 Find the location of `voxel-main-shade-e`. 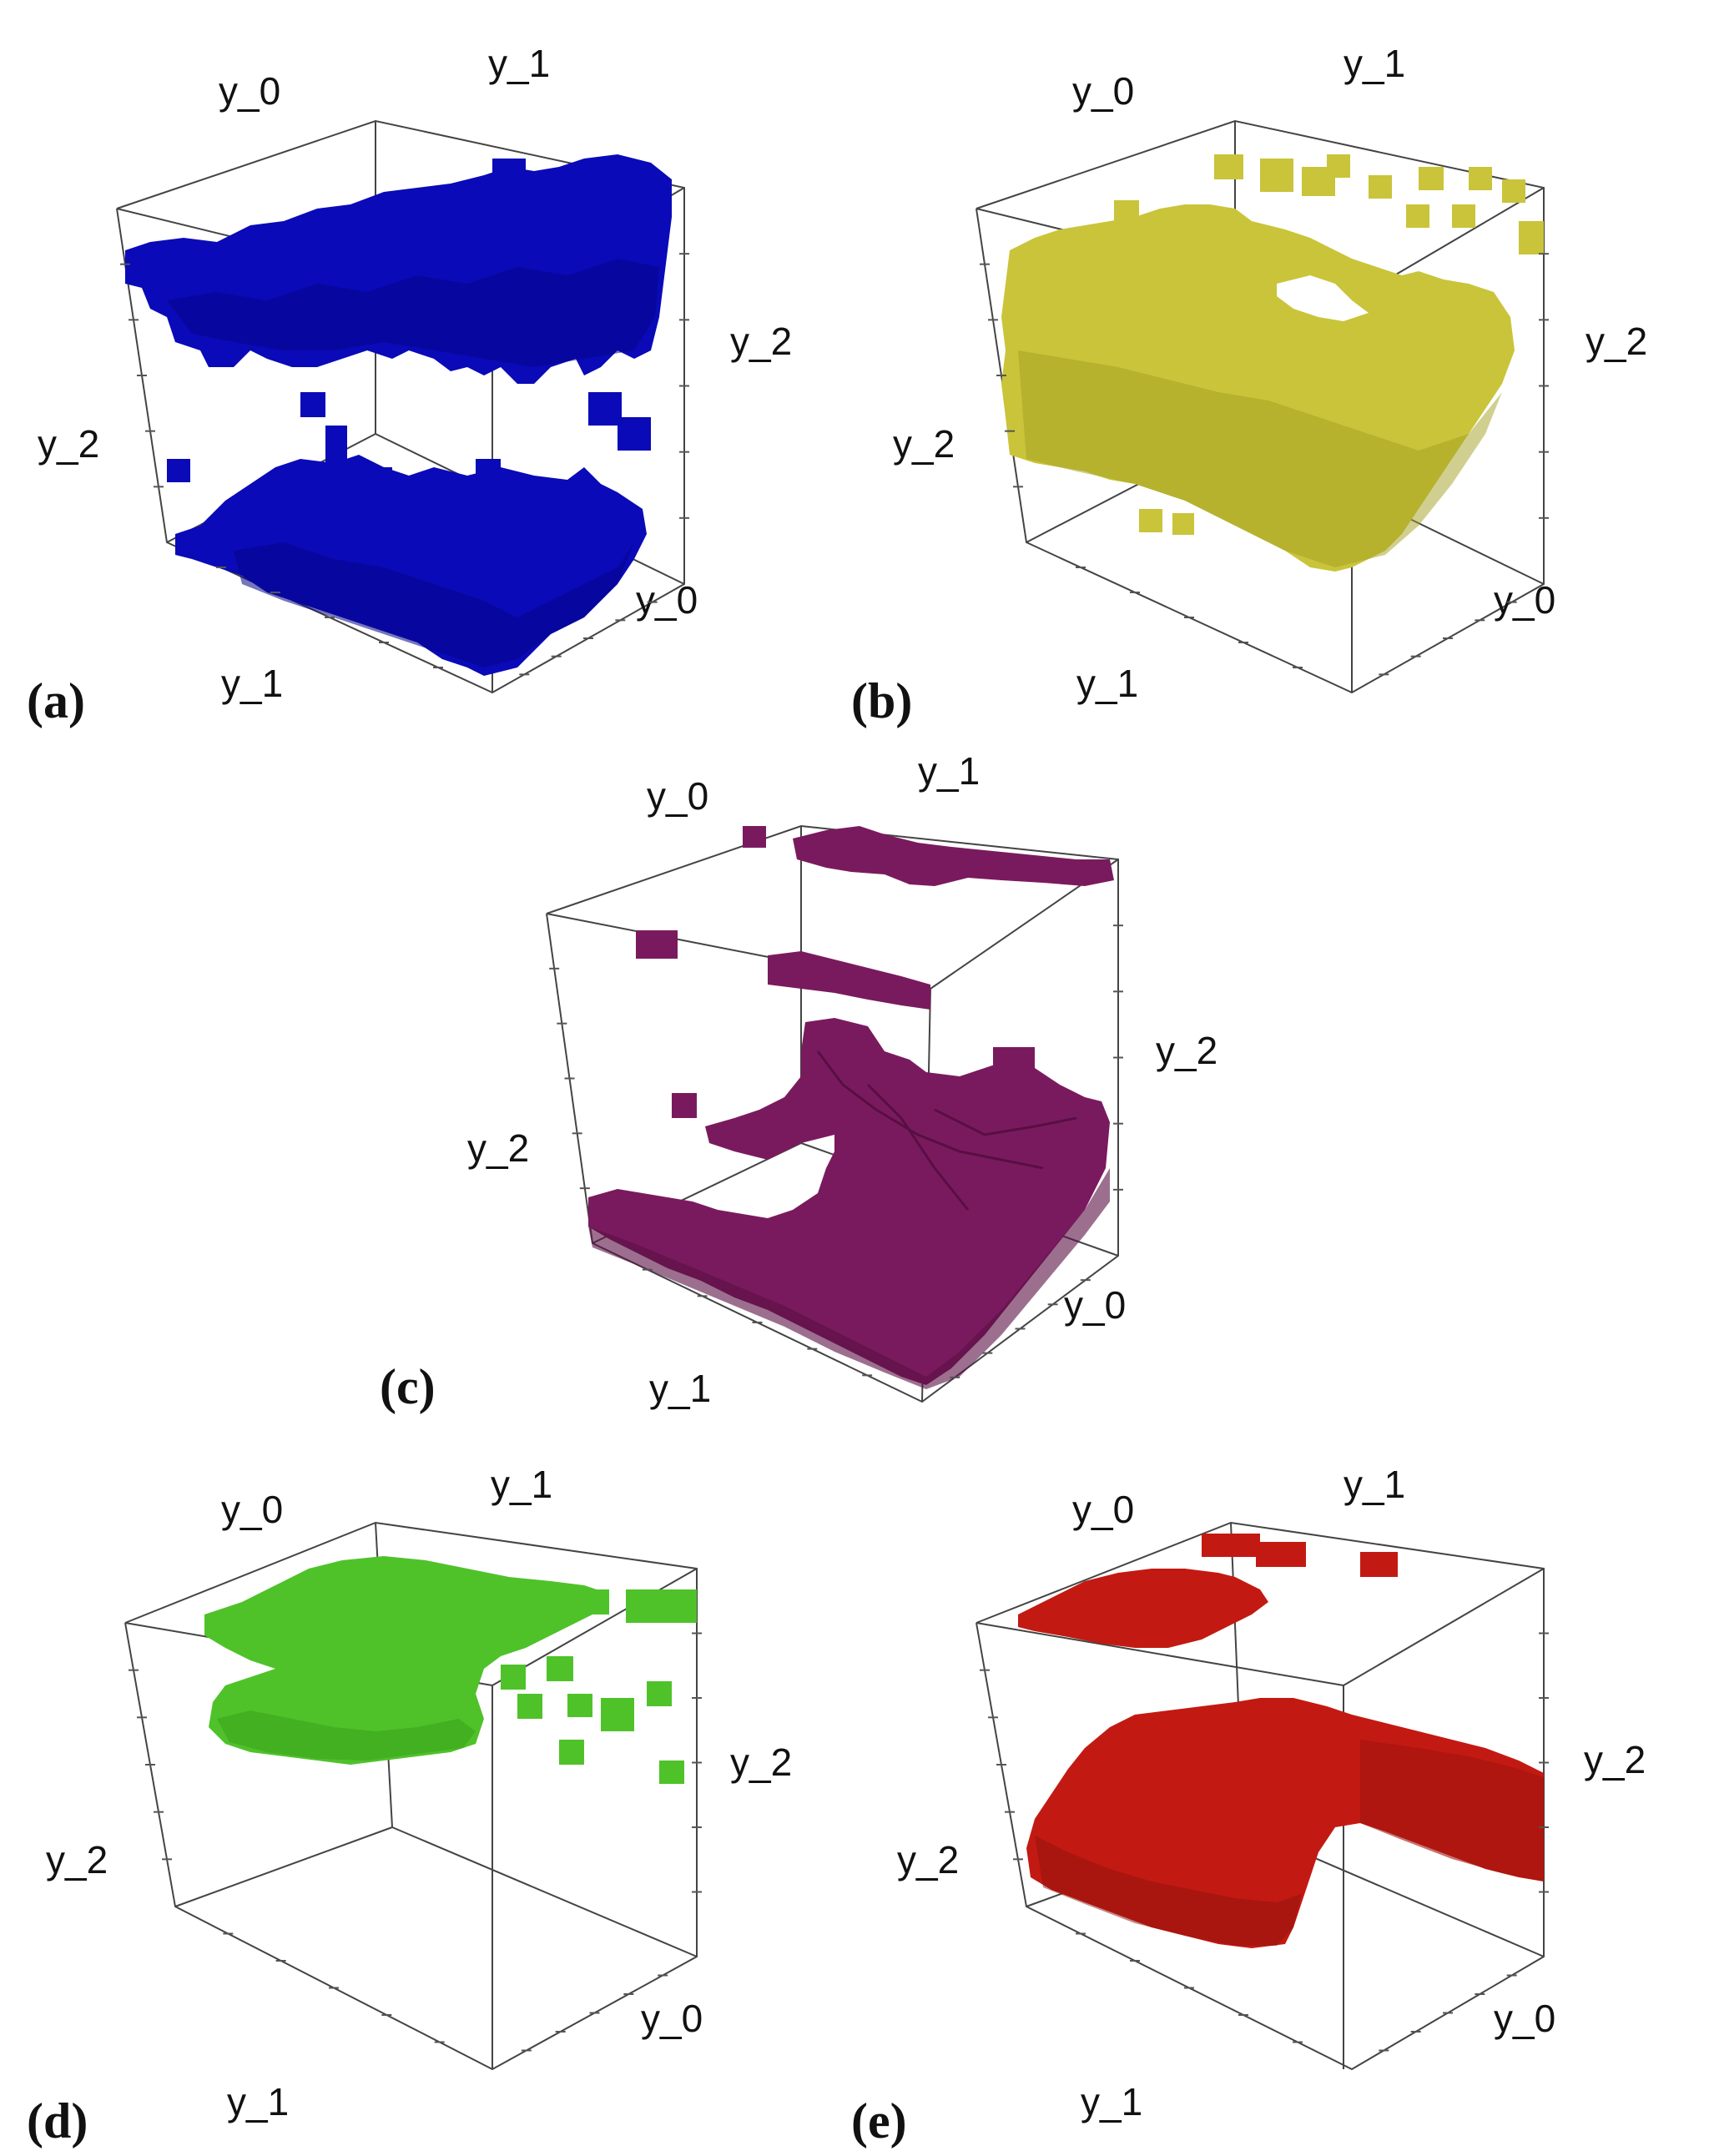

voxel-main-shade-e is located at coordinates (1168, 1891).